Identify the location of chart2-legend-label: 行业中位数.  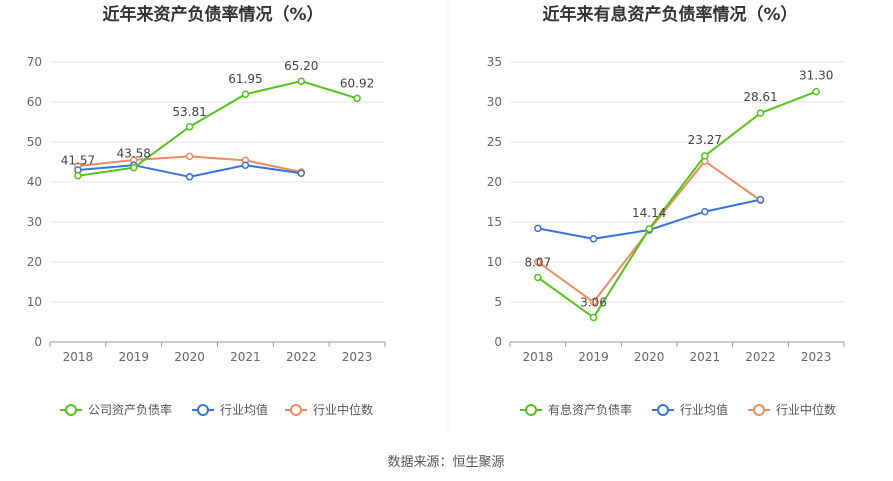
(806, 409).